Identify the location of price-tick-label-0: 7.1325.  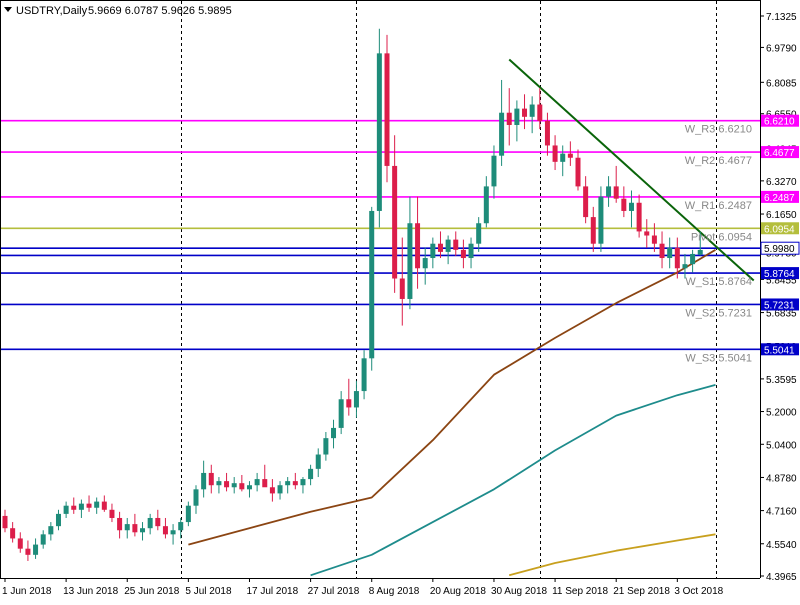
(781, 17).